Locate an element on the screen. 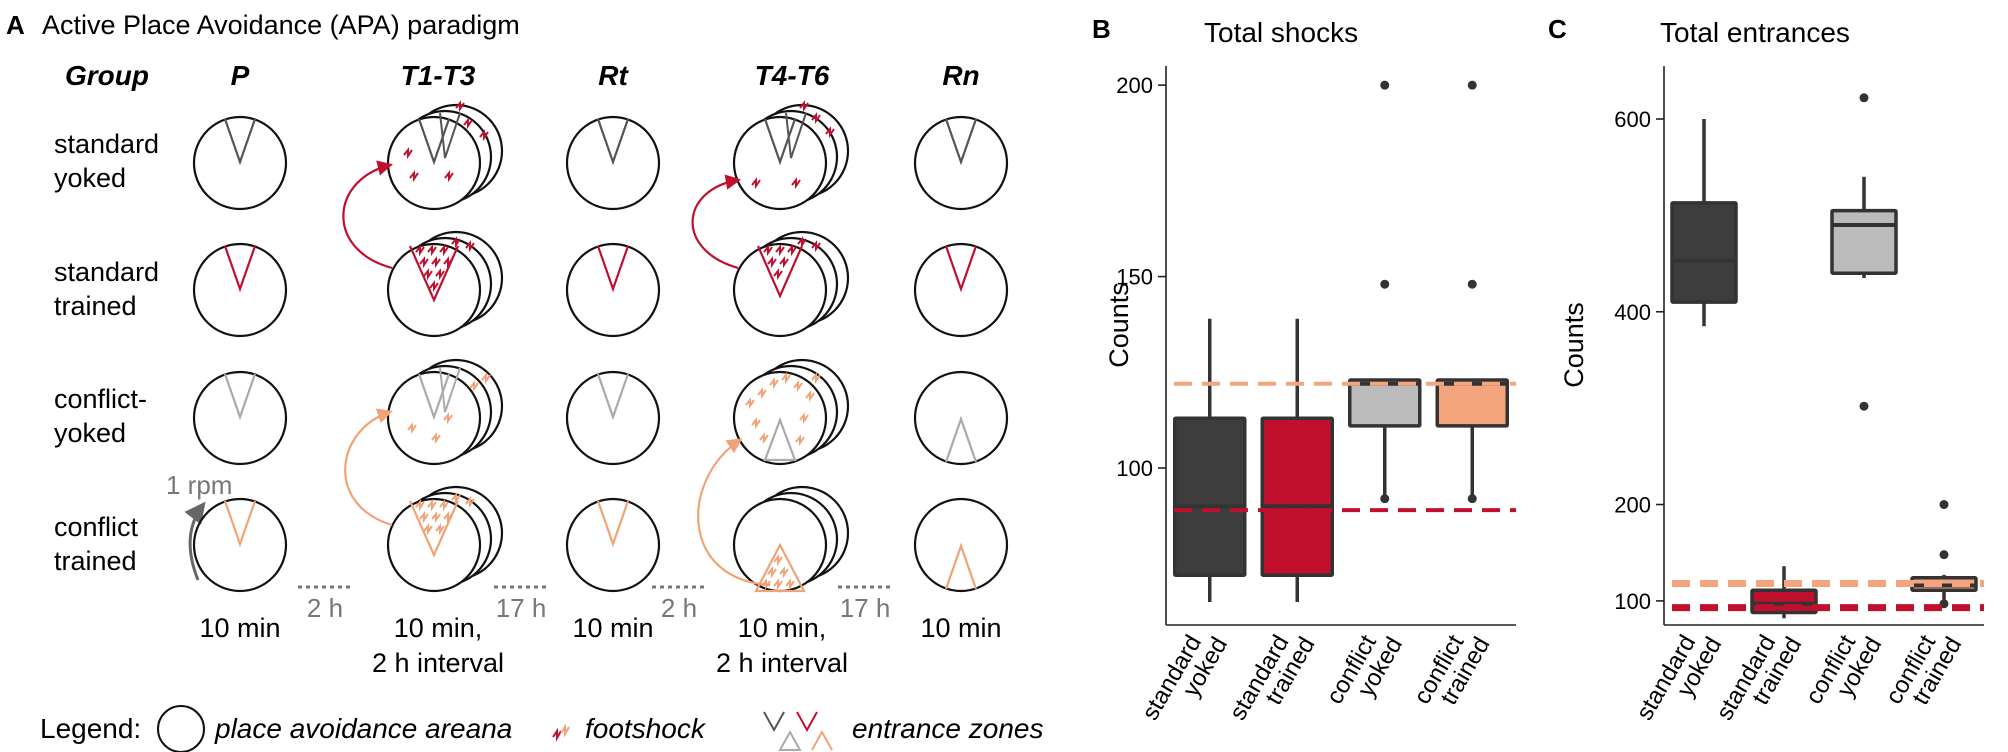 Image resolution: width=2008 pixels, height=752 pixels. duration-rt: 10 min is located at coordinates (612, 628).